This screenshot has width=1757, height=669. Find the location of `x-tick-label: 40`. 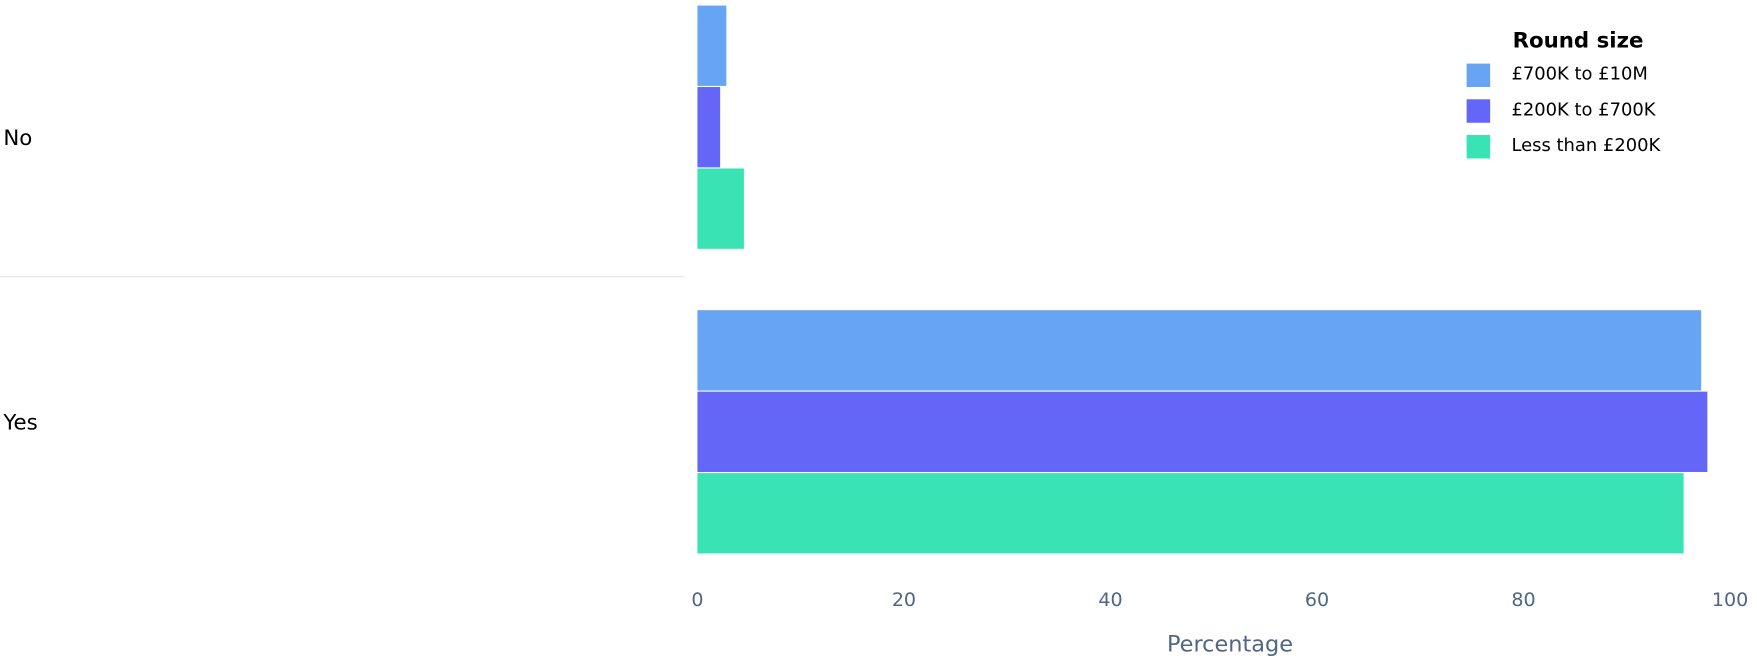

x-tick-label: 40 is located at coordinates (1110, 600).